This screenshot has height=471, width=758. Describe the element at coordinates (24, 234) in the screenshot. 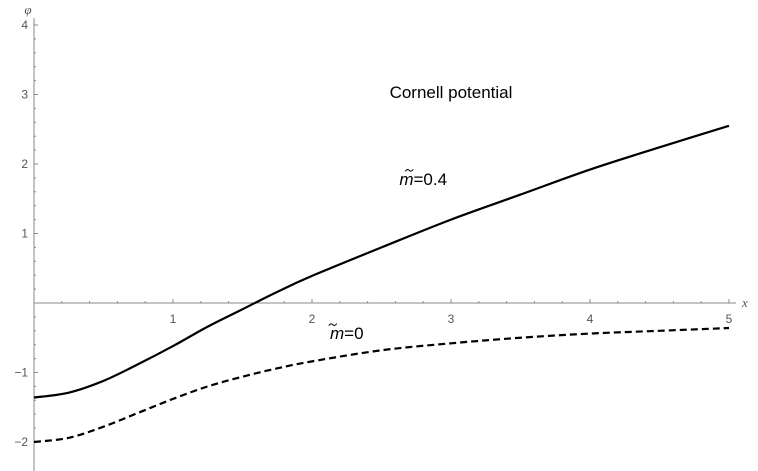

I see `y-tick-label: 1` at that location.